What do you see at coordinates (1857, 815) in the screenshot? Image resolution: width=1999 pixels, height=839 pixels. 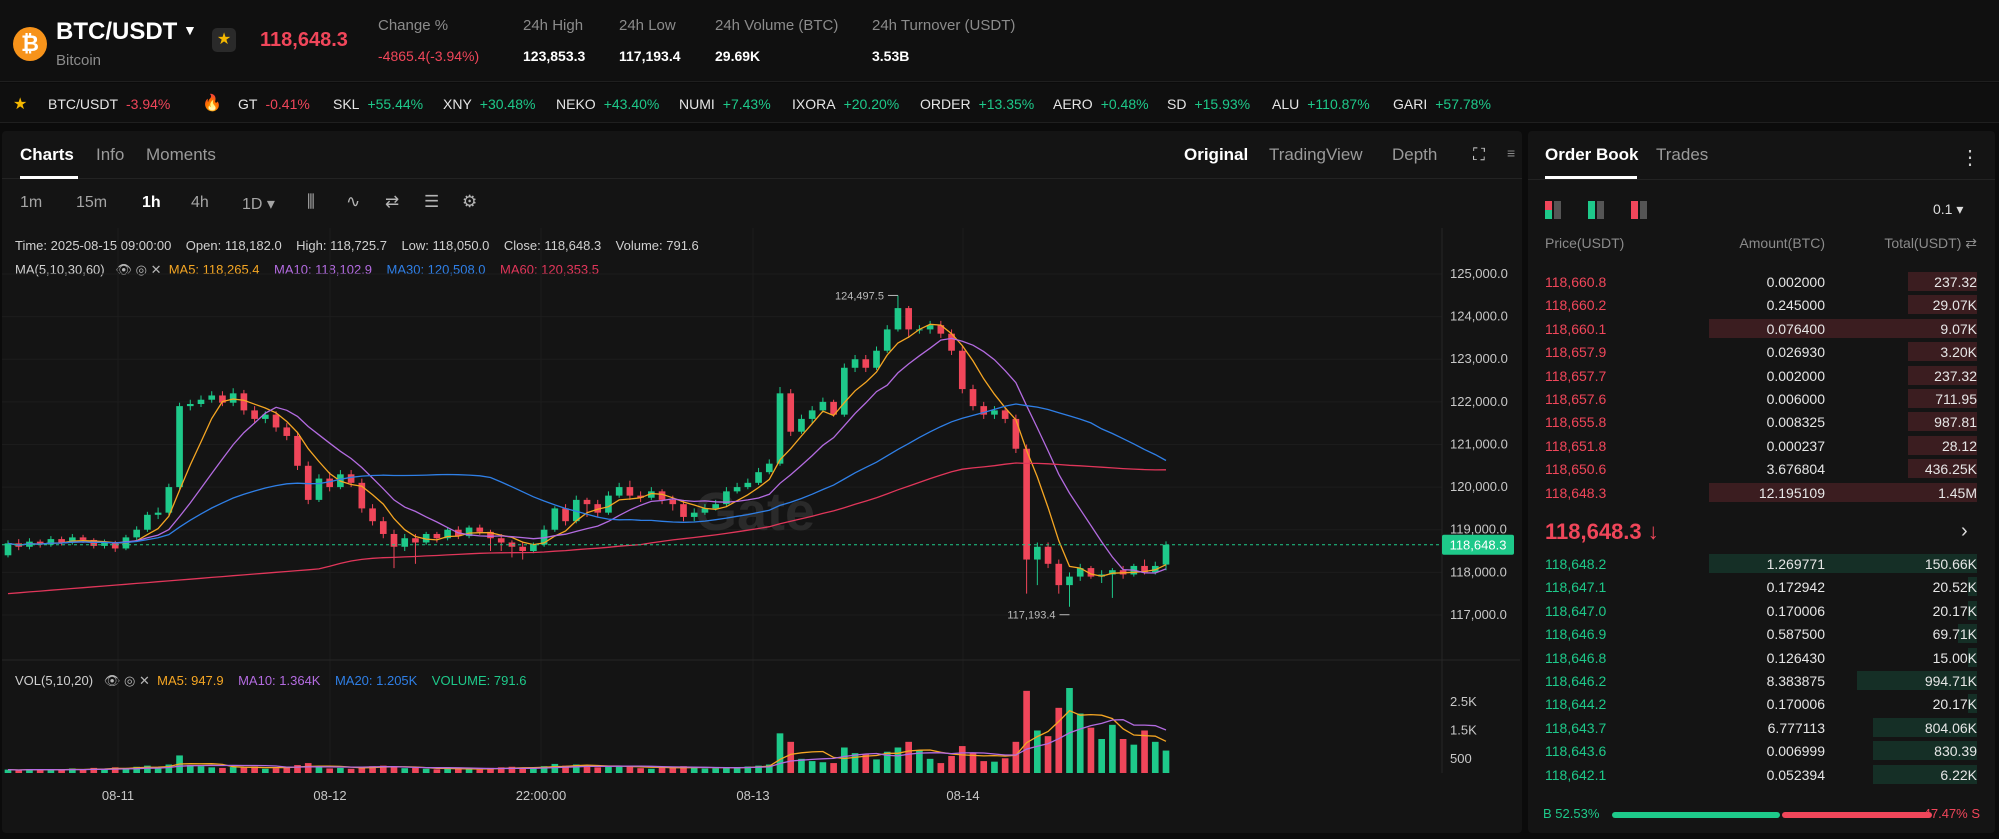 I see `sell-ratio-bar` at bounding box center [1857, 815].